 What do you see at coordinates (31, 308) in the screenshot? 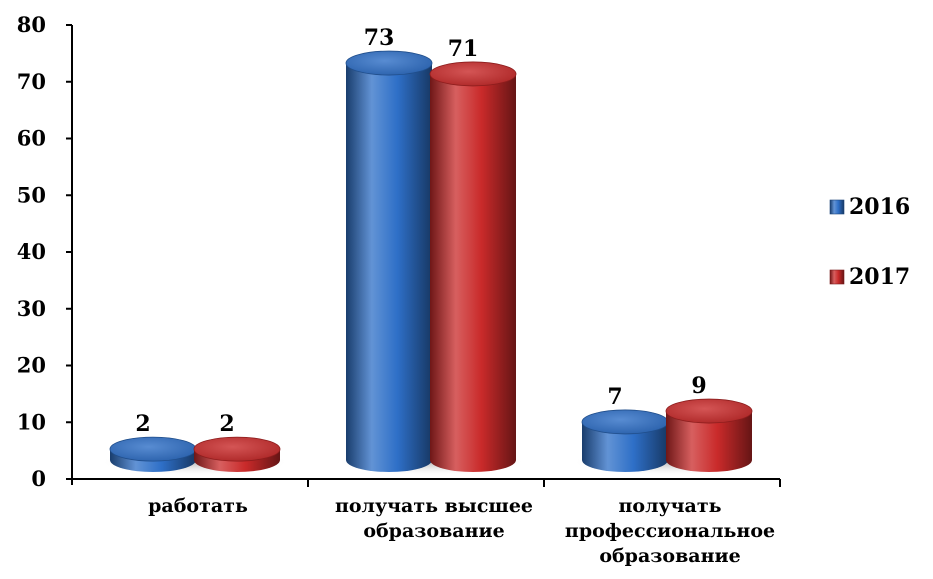
I see `y-tick-label: 30` at bounding box center [31, 308].